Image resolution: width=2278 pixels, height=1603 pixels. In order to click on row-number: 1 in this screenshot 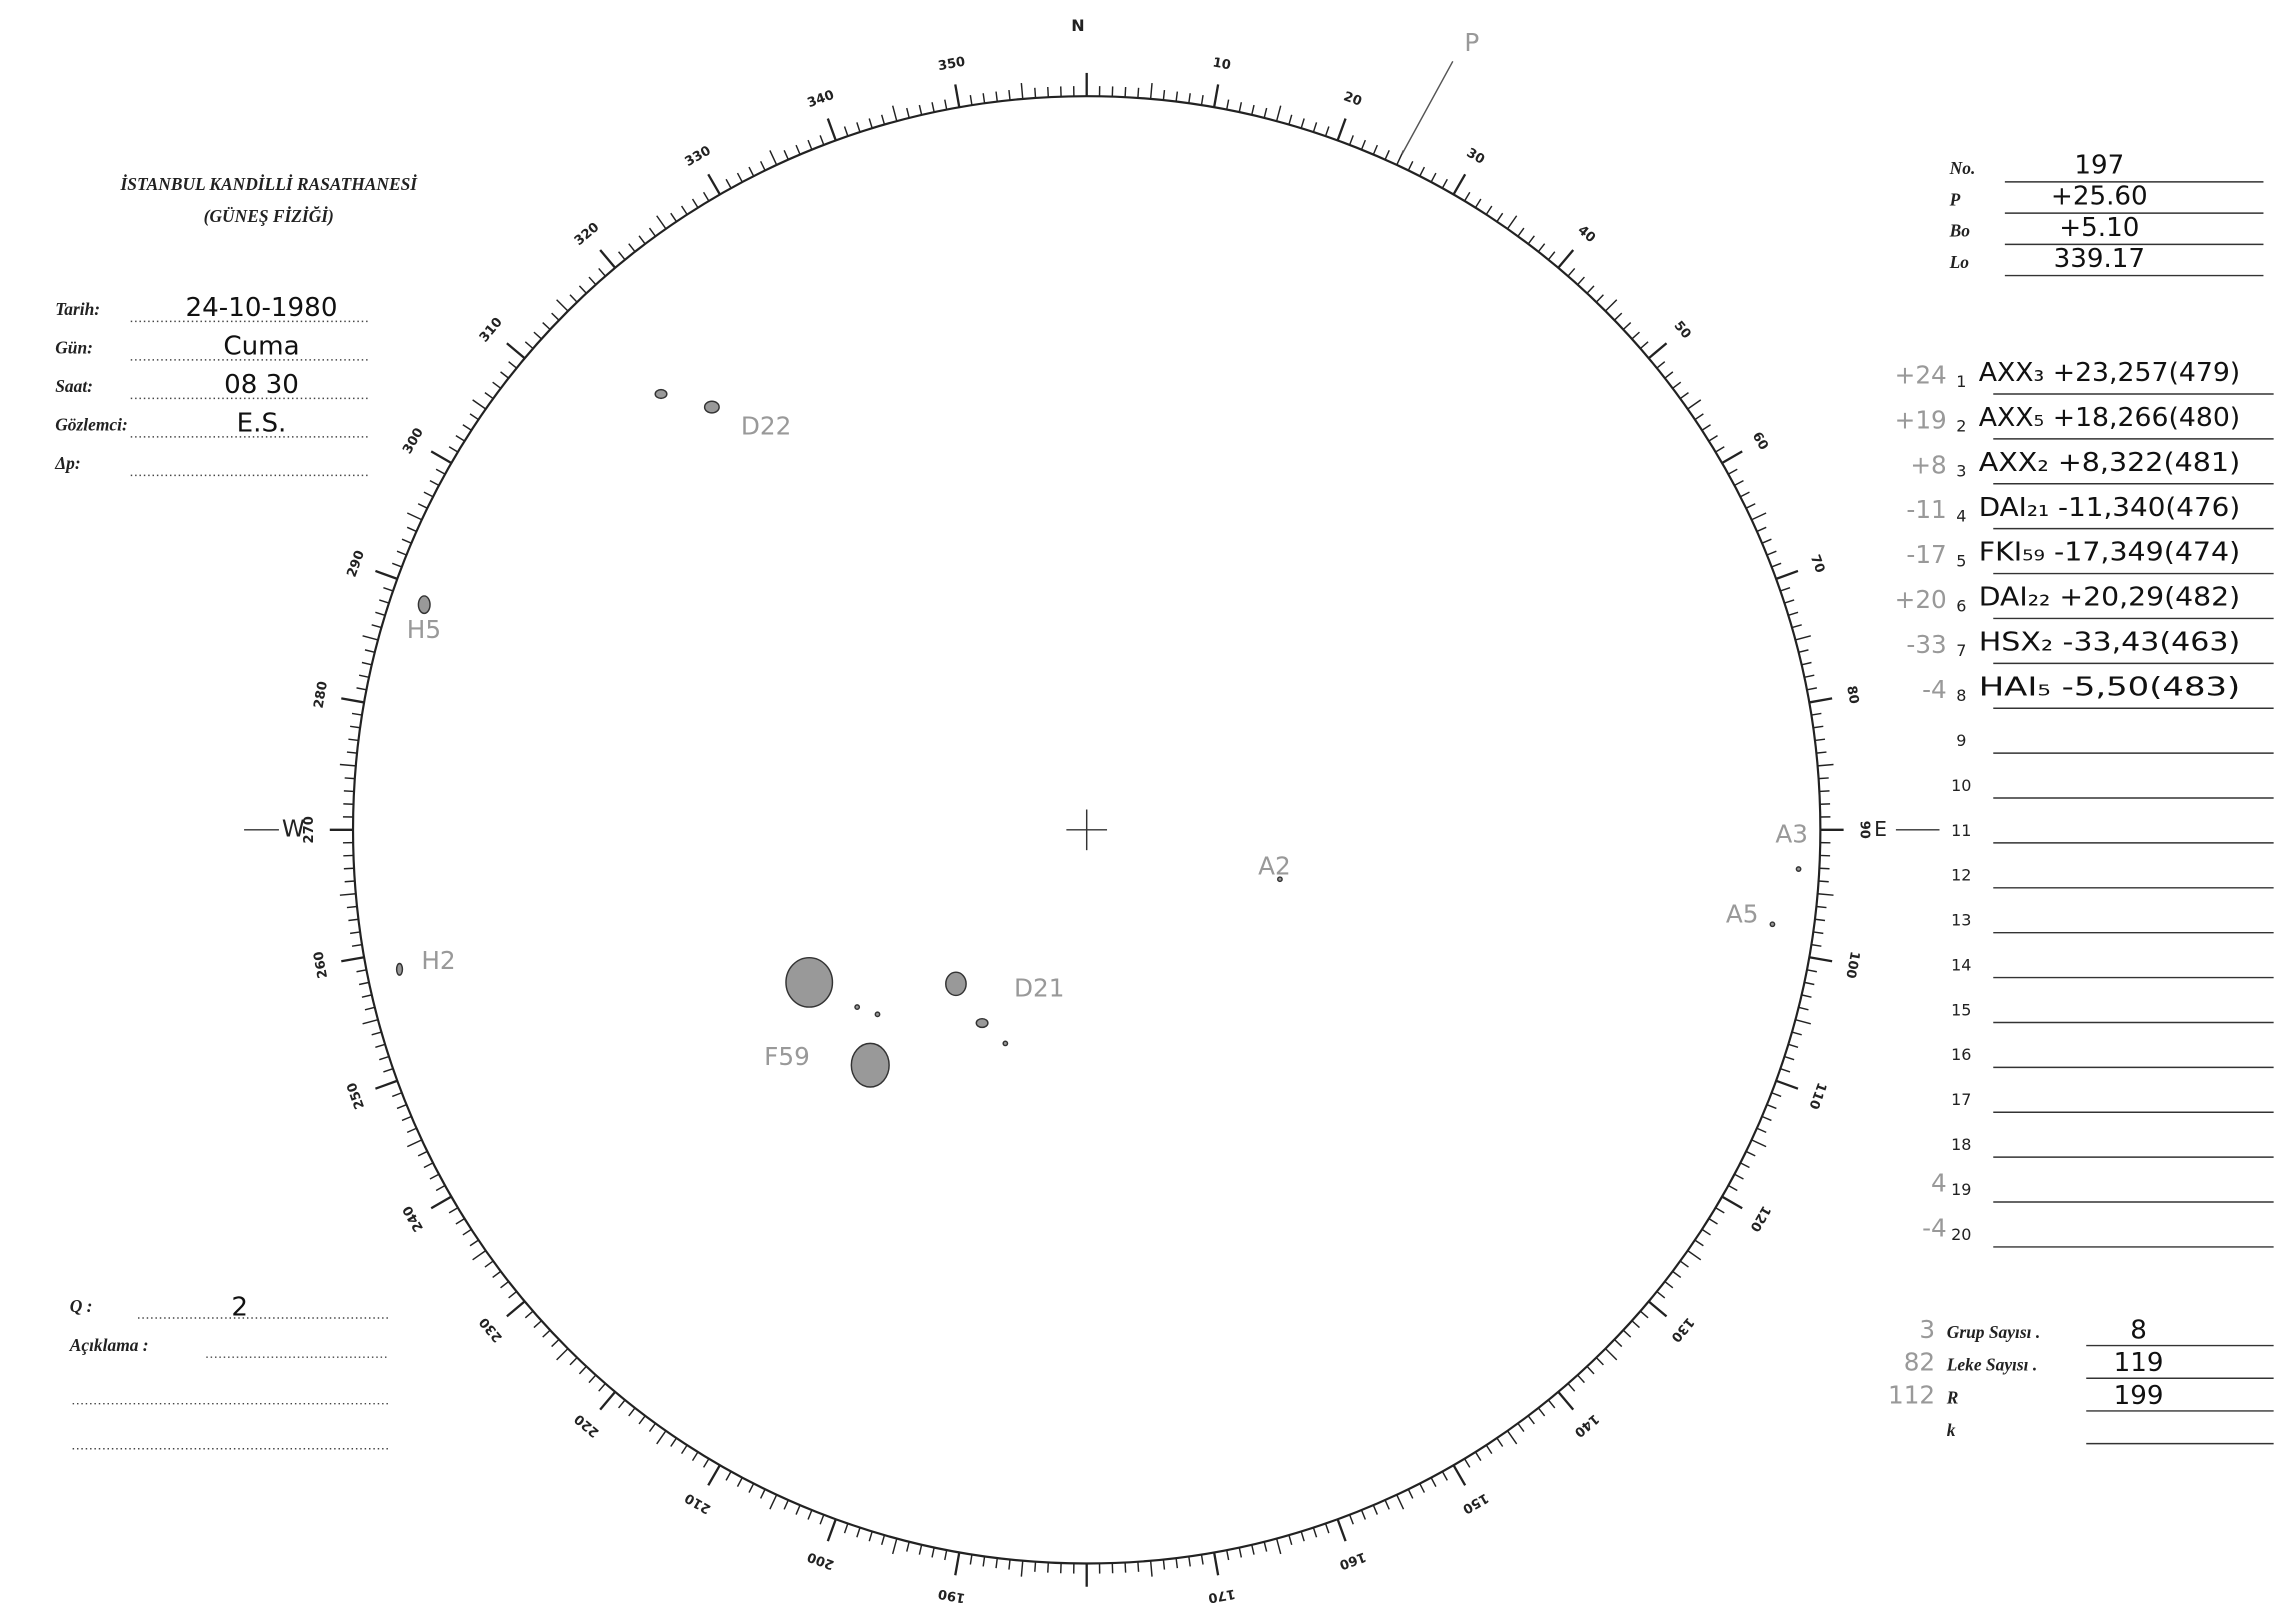, I will do `click(1961, 381)`.